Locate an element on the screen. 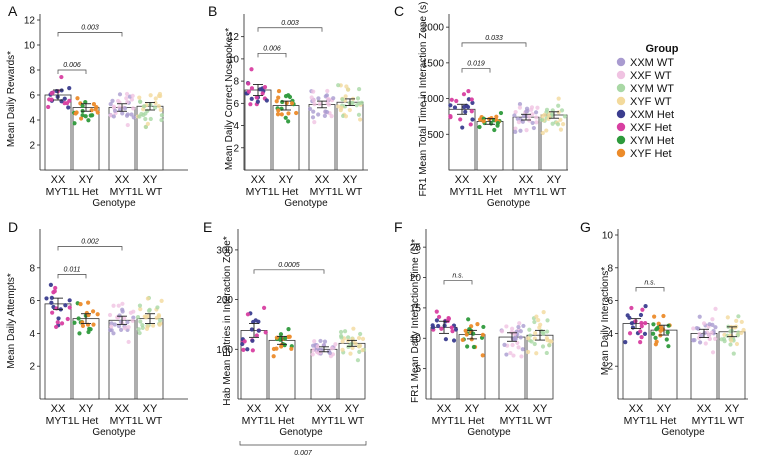 Image resolution: width=784 pixels, height=458 pixels. group-label: MYT1L WT is located at coordinates (526, 421).